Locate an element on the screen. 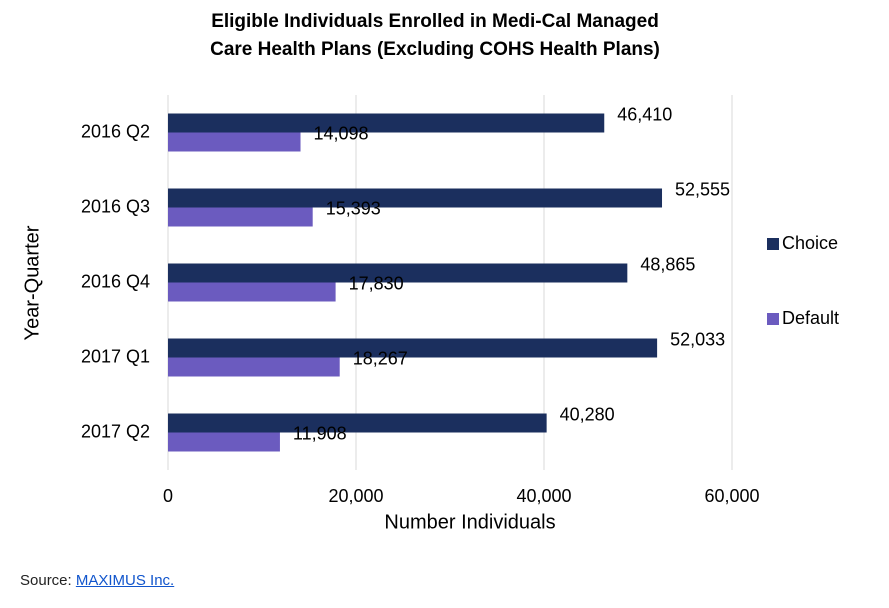  value-label: 17,830 is located at coordinates (376, 283).